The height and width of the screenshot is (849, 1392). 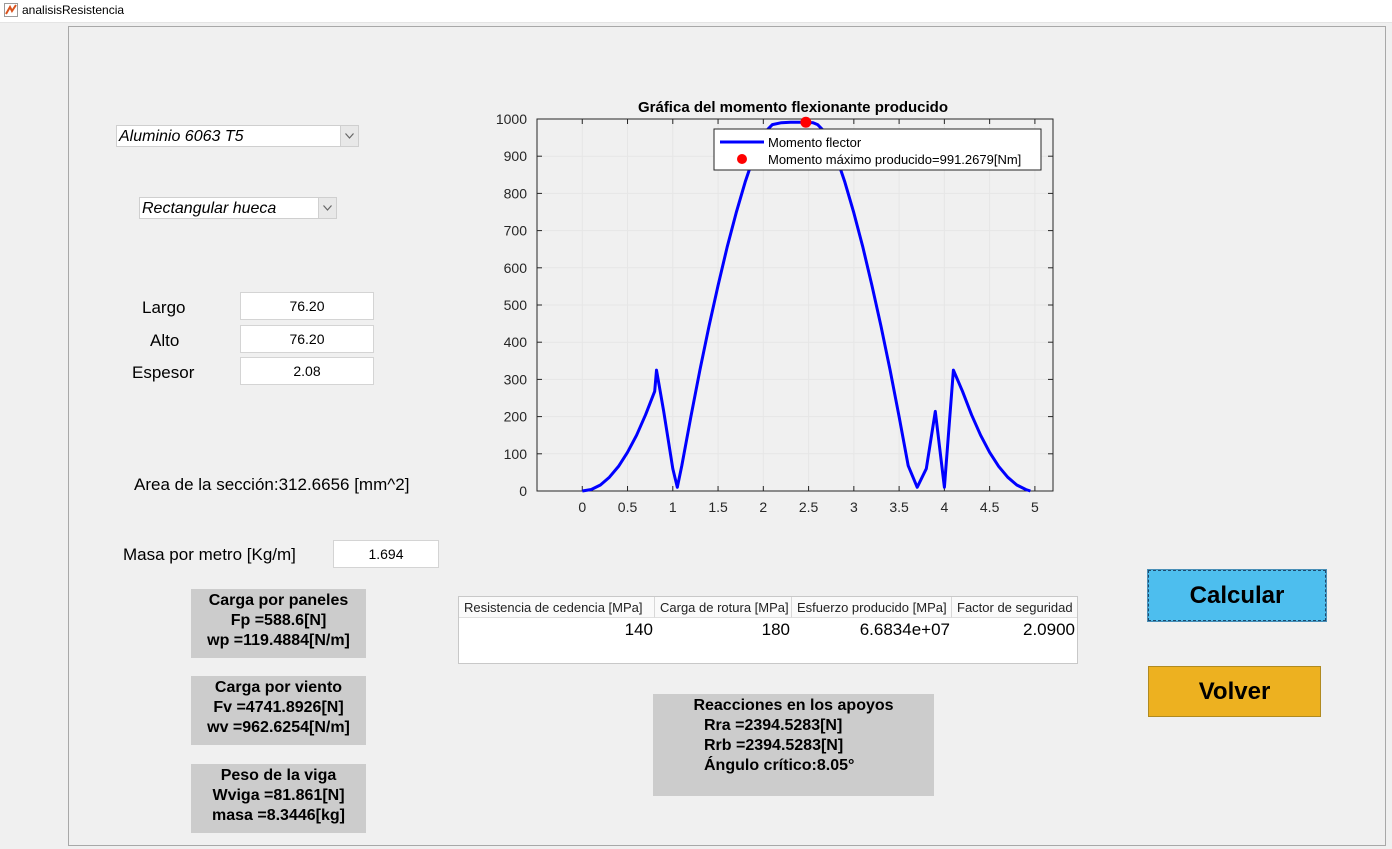 I want to click on x-tick-label: 2, so click(x=763, y=507).